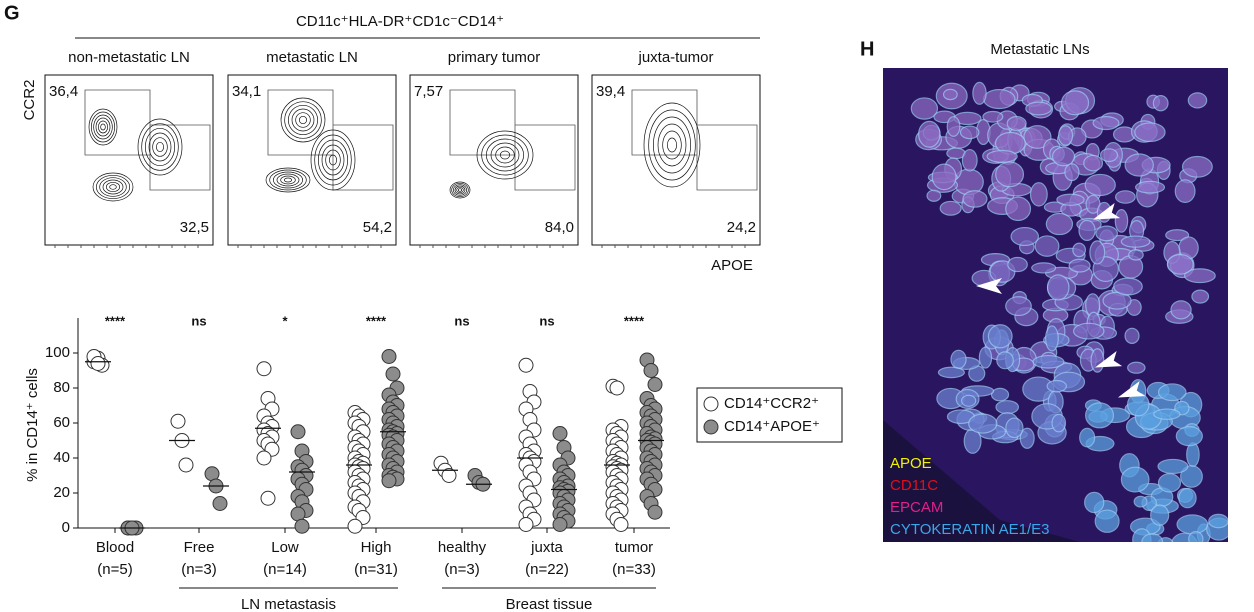 The image size is (1254, 612). I want to click on x-tick-count: (n=14), so click(285, 569).